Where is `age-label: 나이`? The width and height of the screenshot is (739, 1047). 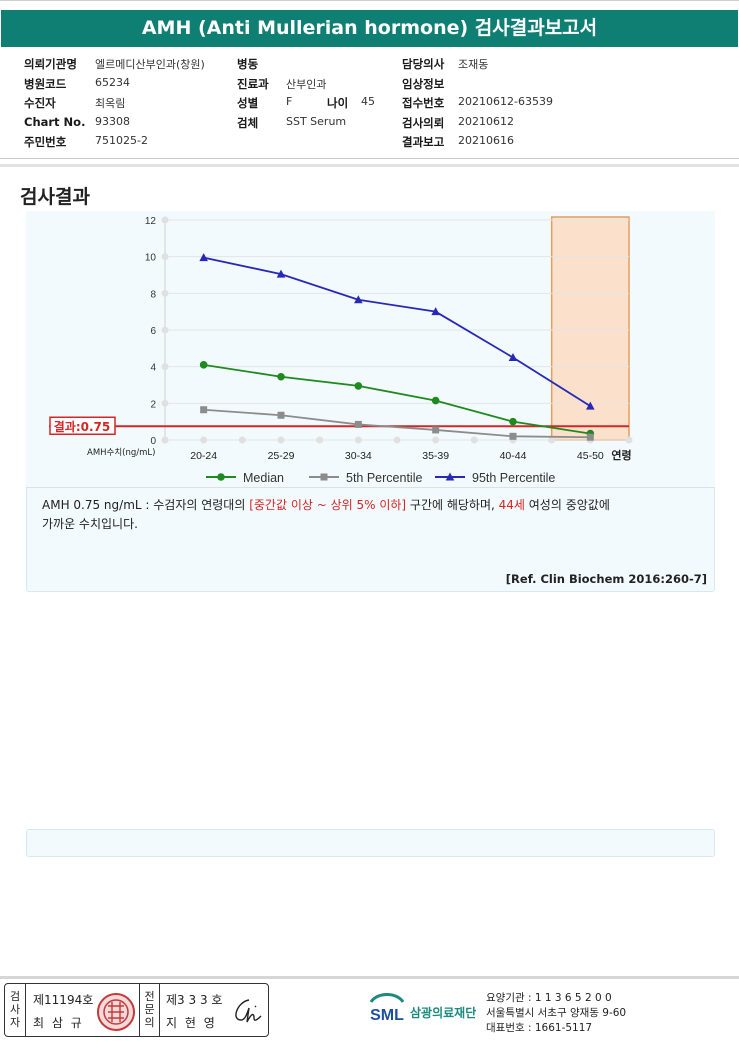 age-label: 나이 is located at coordinates (338, 103).